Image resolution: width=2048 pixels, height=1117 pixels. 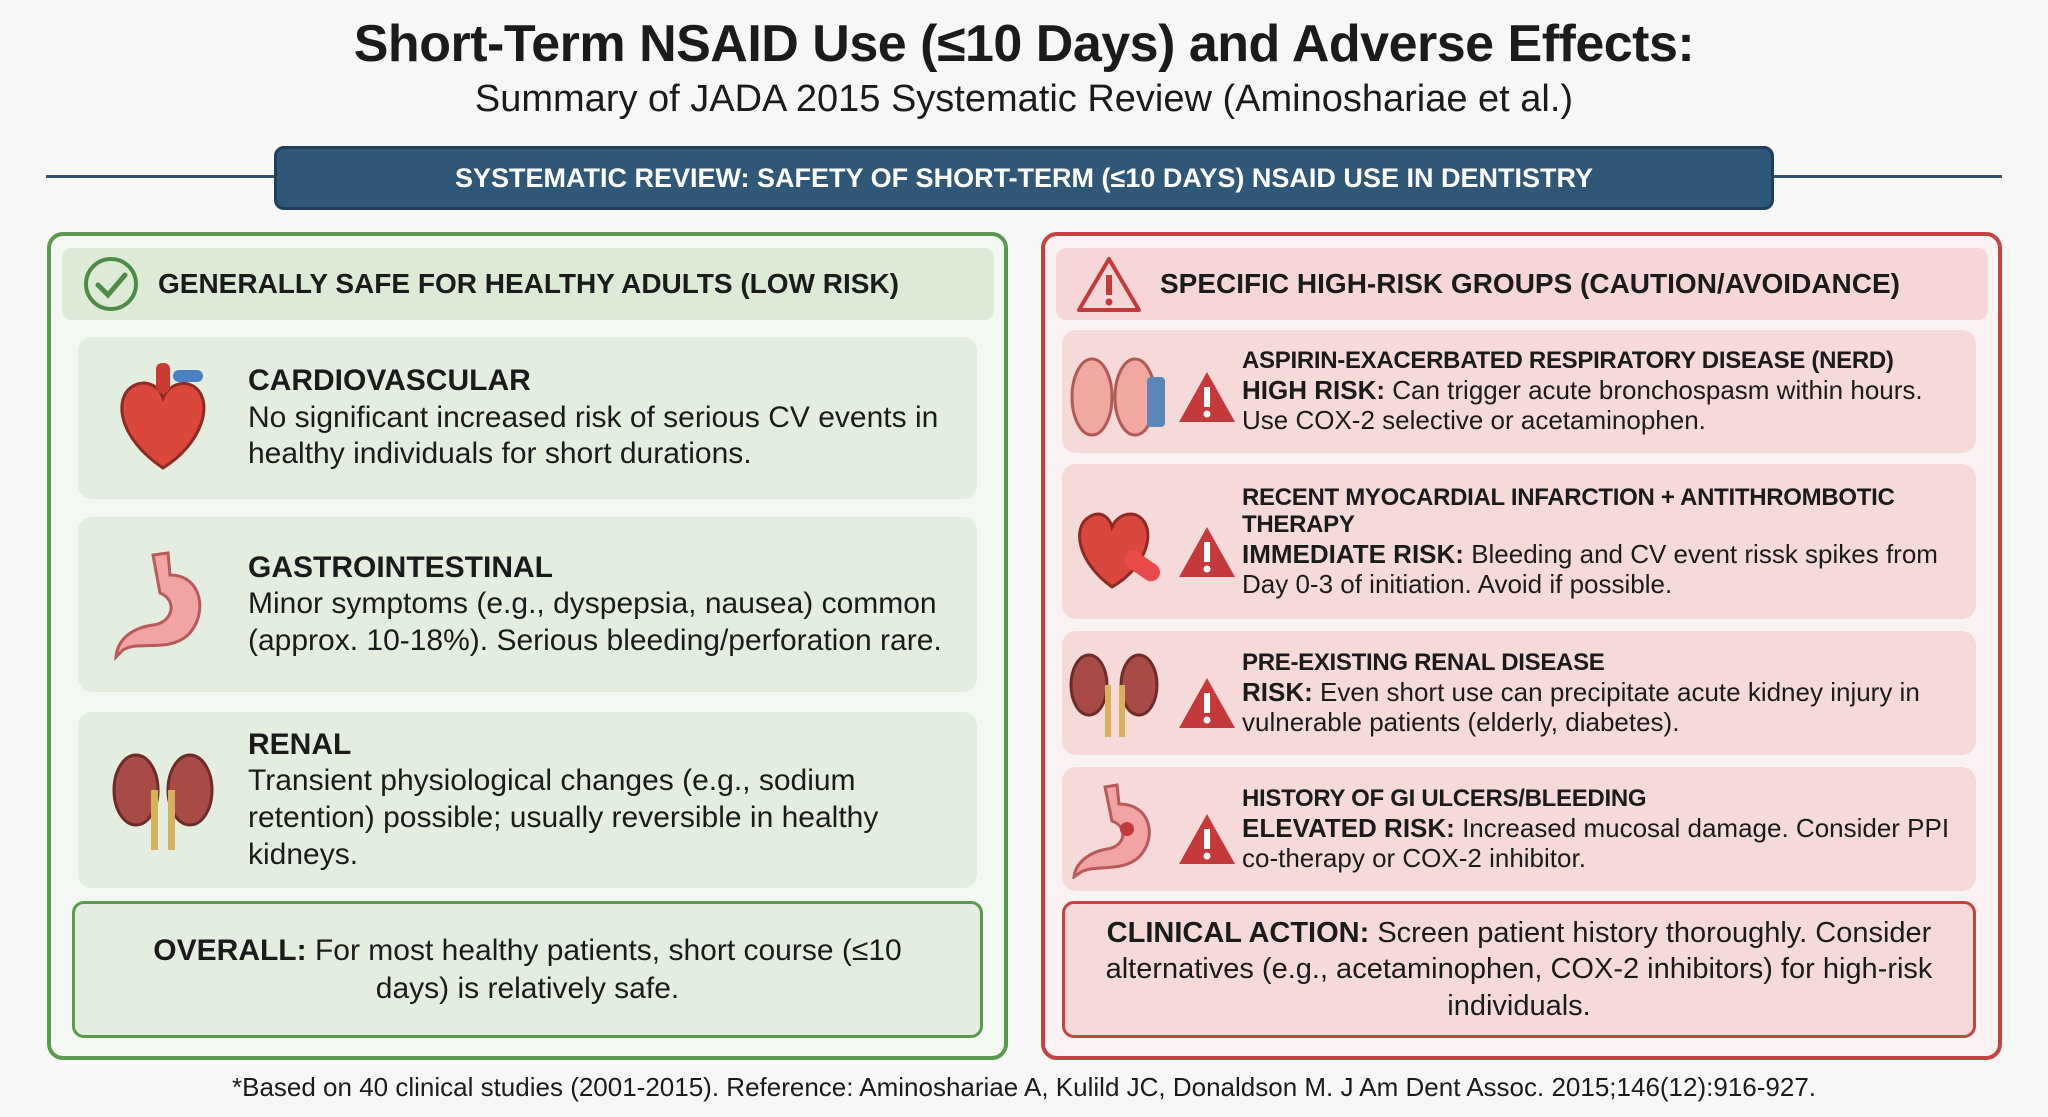 I want to click on heart-icon, so click(x=163, y=416).